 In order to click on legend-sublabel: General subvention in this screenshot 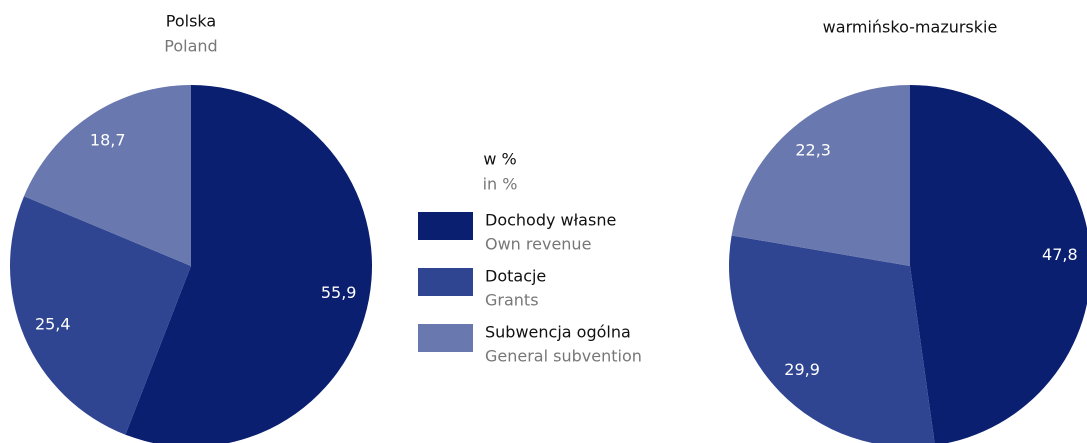, I will do `click(563, 356)`.